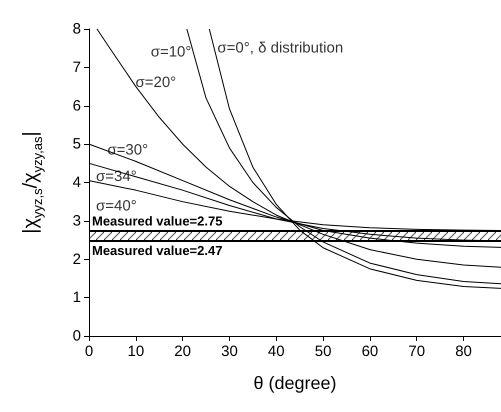 The image size is (501, 412). What do you see at coordinates (157, 250) in the screenshot?
I see `ref-line-label: Measured value=2.47` at bounding box center [157, 250].